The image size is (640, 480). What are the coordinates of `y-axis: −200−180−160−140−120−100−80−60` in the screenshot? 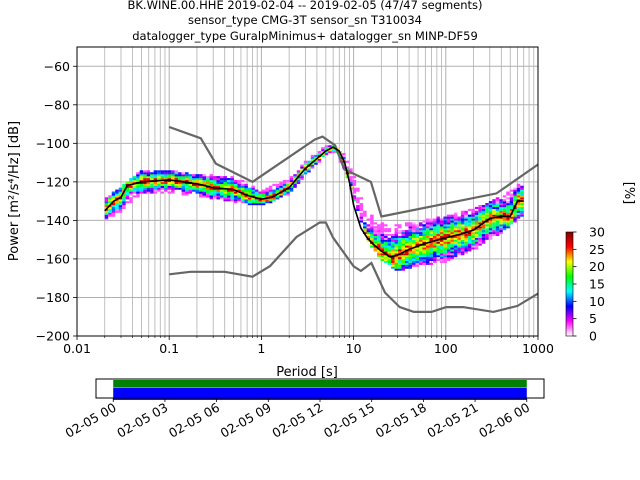 It's located at (56, 201).